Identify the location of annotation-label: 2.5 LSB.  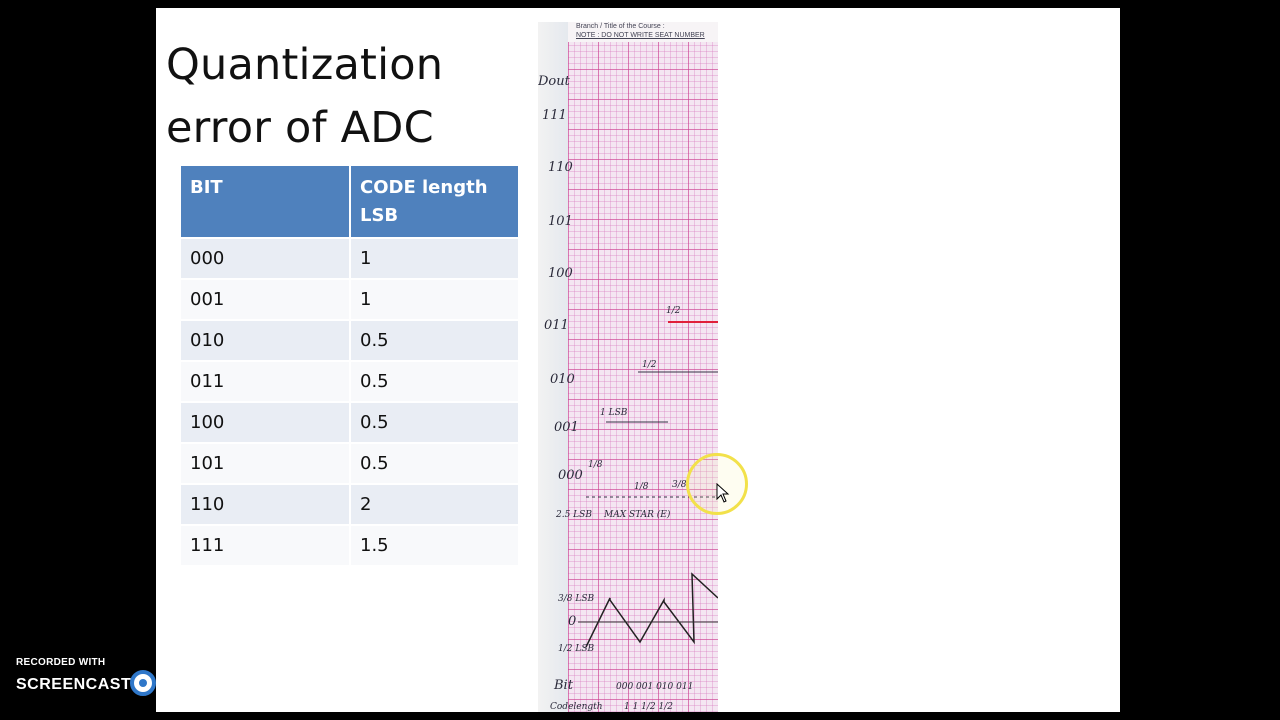
(574, 515).